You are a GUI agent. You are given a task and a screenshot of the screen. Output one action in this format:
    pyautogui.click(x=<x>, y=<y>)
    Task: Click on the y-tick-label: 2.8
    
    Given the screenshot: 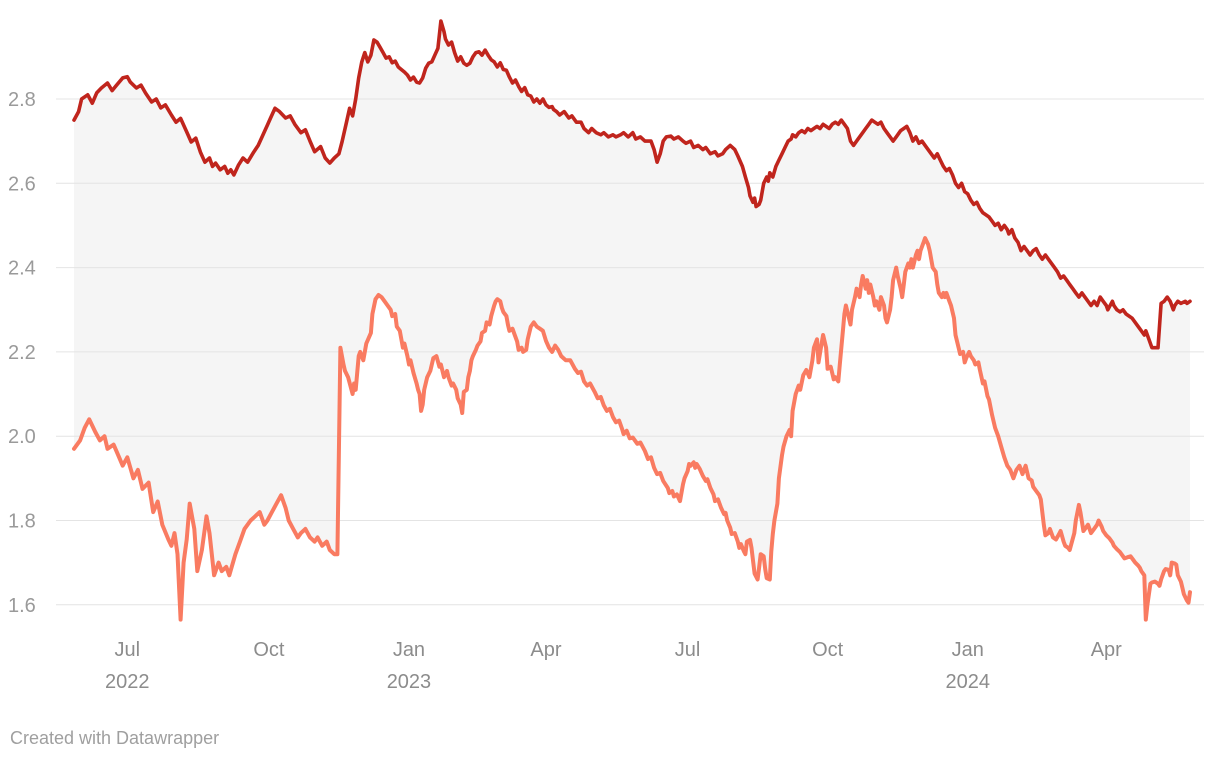 What is the action you would take?
    pyautogui.click(x=22, y=100)
    